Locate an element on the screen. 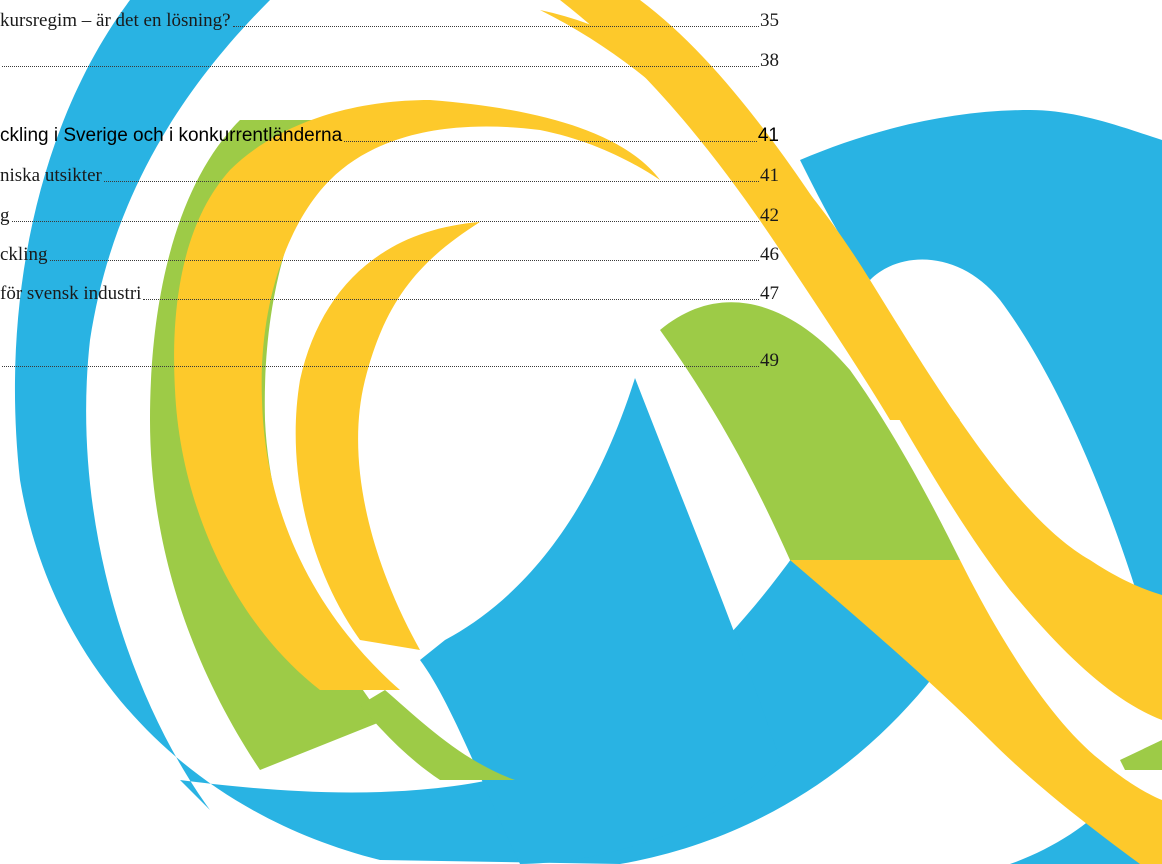 The image size is (1162, 864). toc-entry: g 42 is located at coordinates (389, 210).